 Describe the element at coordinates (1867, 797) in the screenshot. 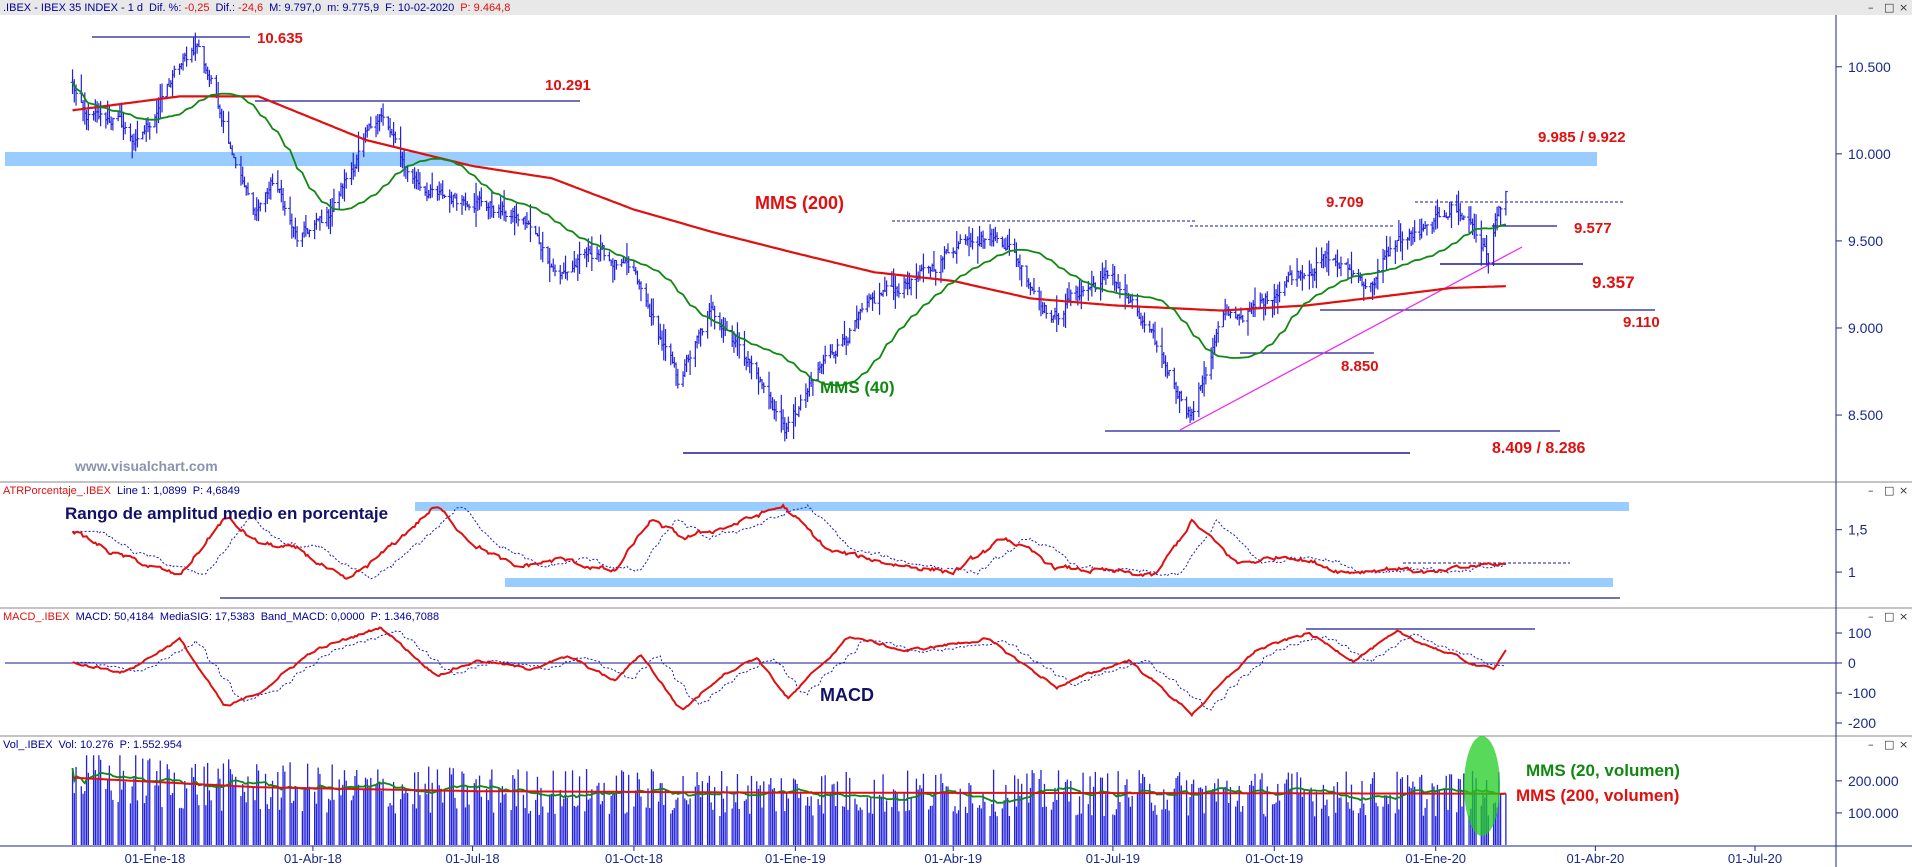

I see `volume-y-axis: 200.000 100.000` at that location.